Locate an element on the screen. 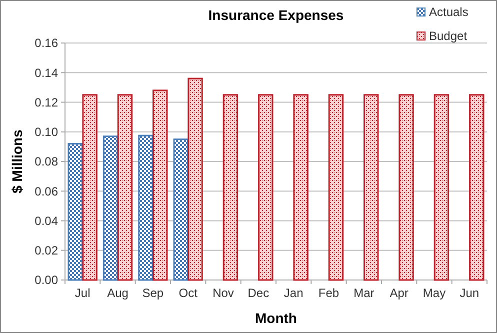  x-tick-label: Nov is located at coordinates (223, 293).